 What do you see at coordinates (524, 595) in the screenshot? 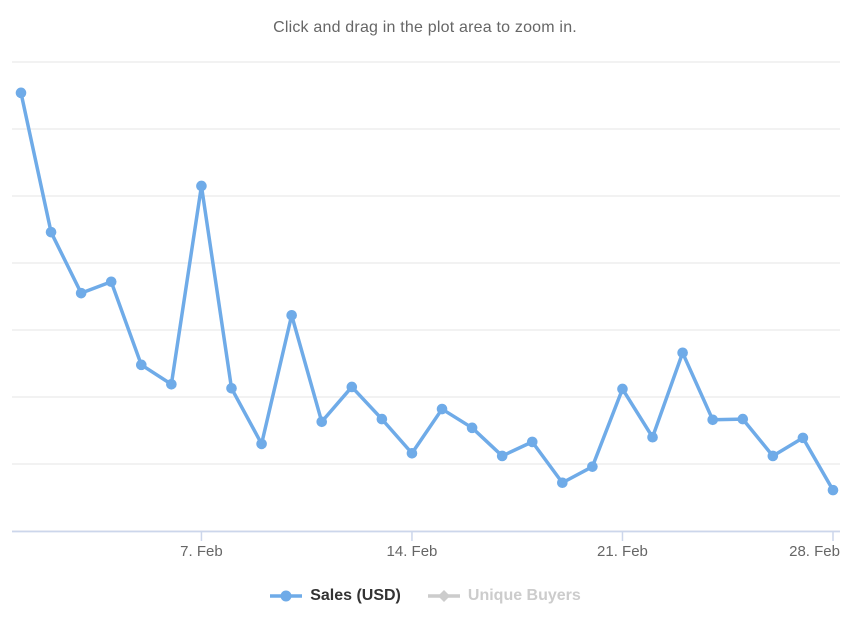
I see `legend-item-label: Unique Buyers` at bounding box center [524, 595].